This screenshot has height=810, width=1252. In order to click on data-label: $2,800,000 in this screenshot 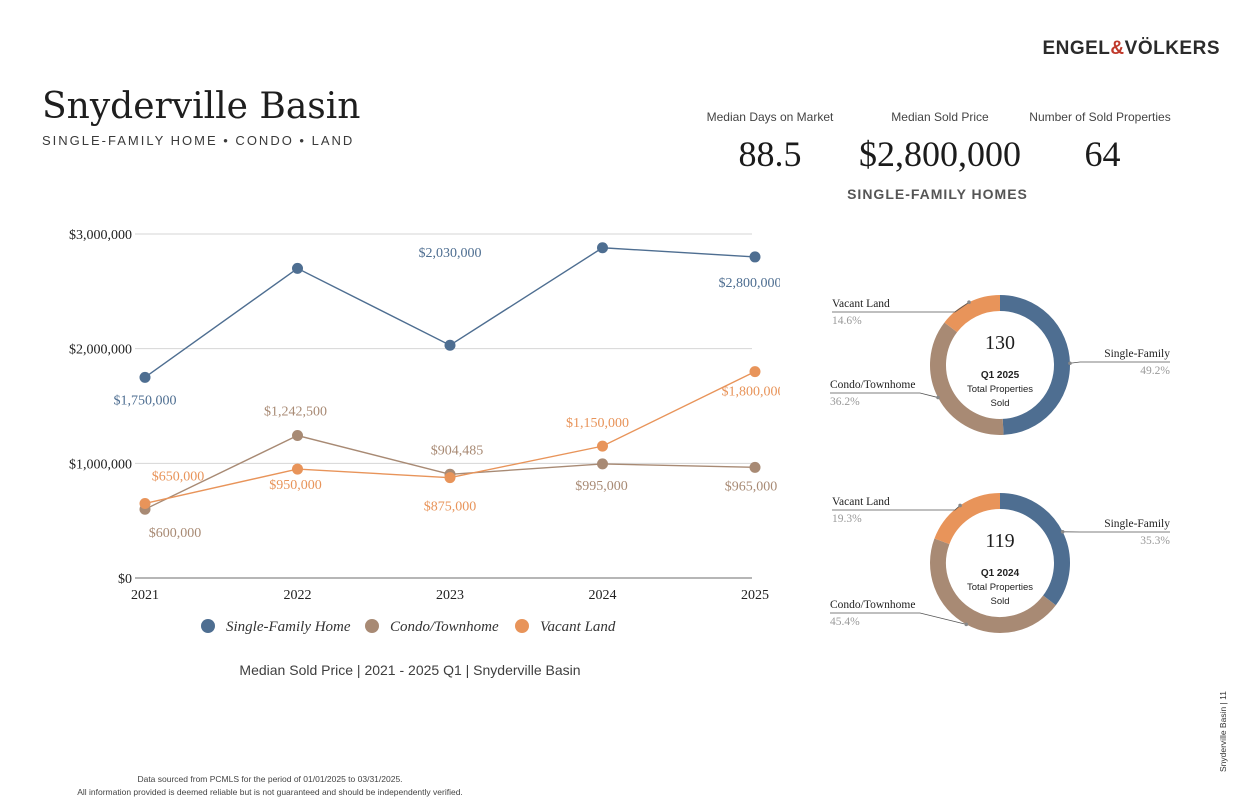, I will do `click(750, 283)`.